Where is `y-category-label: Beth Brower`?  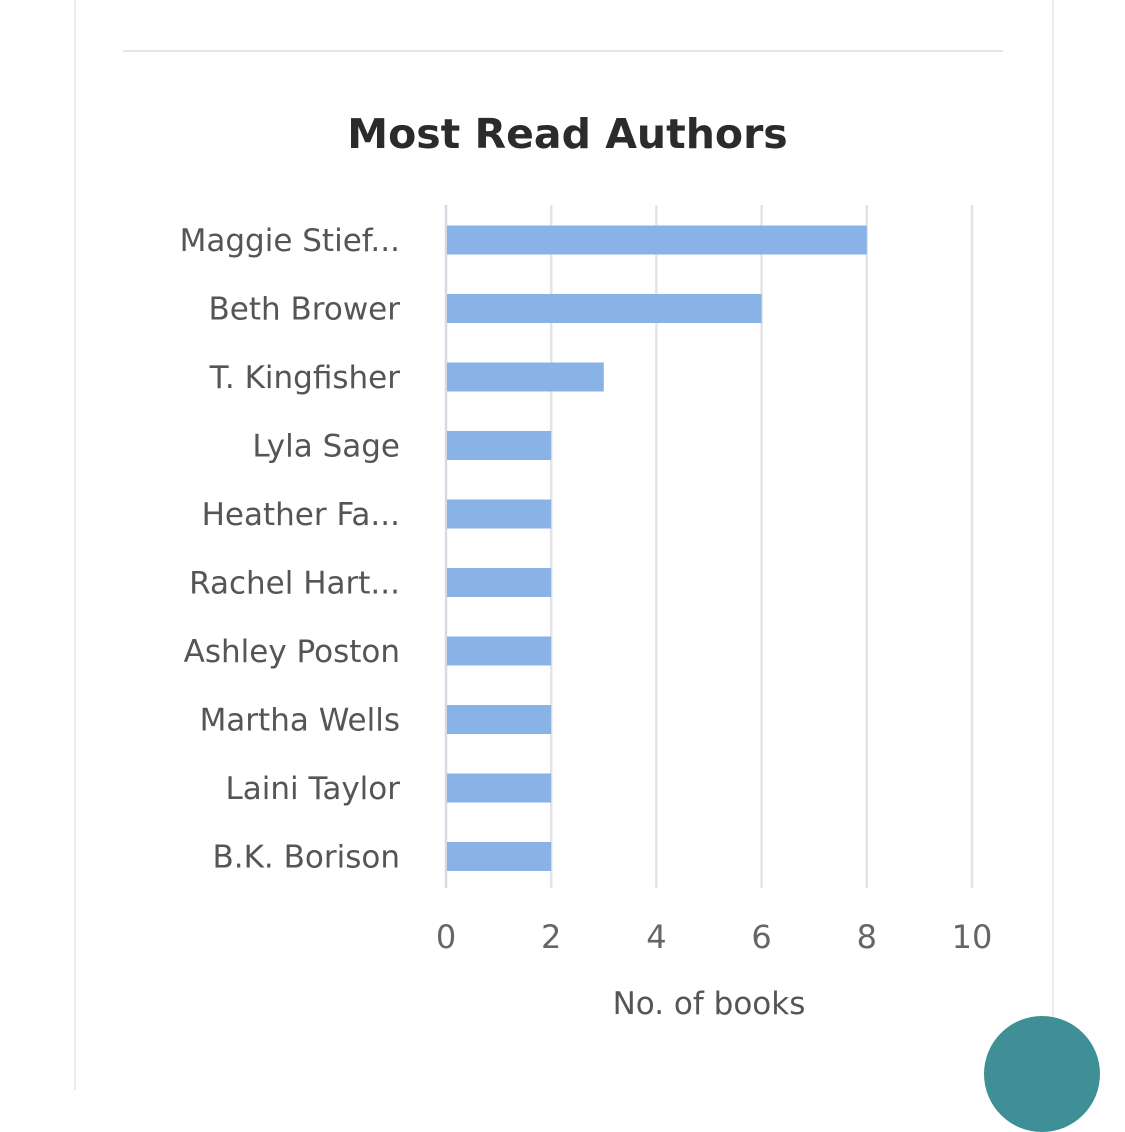
y-category-label: Beth Brower is located at coordinates (305, 310).